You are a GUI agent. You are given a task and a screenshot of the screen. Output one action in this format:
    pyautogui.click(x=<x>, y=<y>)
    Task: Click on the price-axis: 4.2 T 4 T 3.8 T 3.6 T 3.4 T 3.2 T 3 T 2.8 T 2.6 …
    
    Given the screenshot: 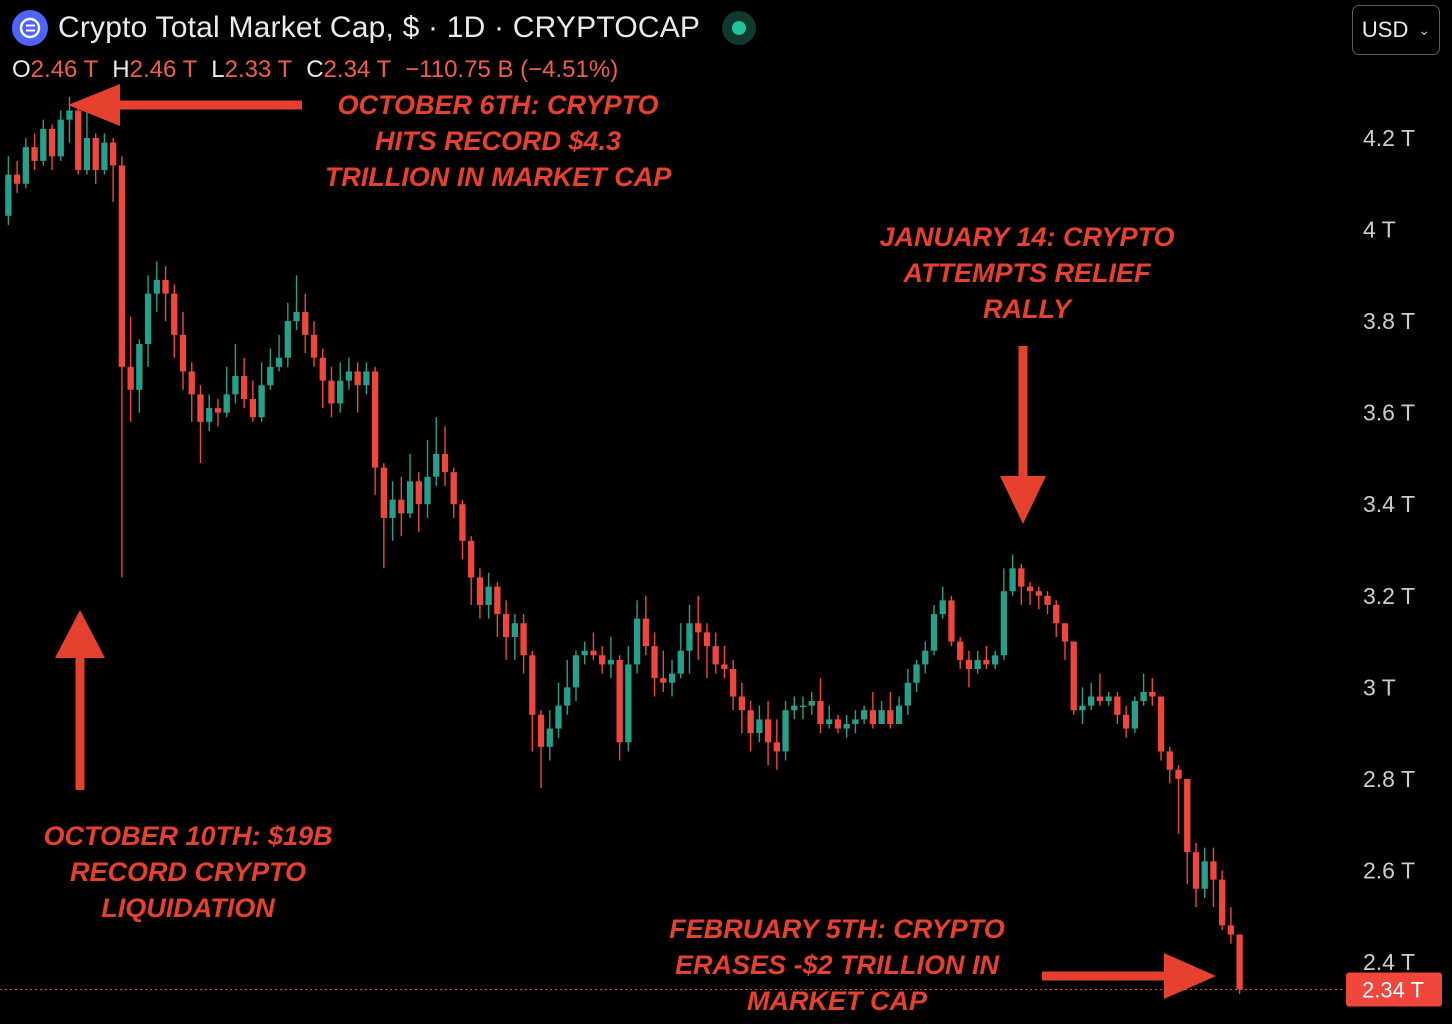 What is the action you would take?
    pyautogui.click(x=1389, y=550)
    